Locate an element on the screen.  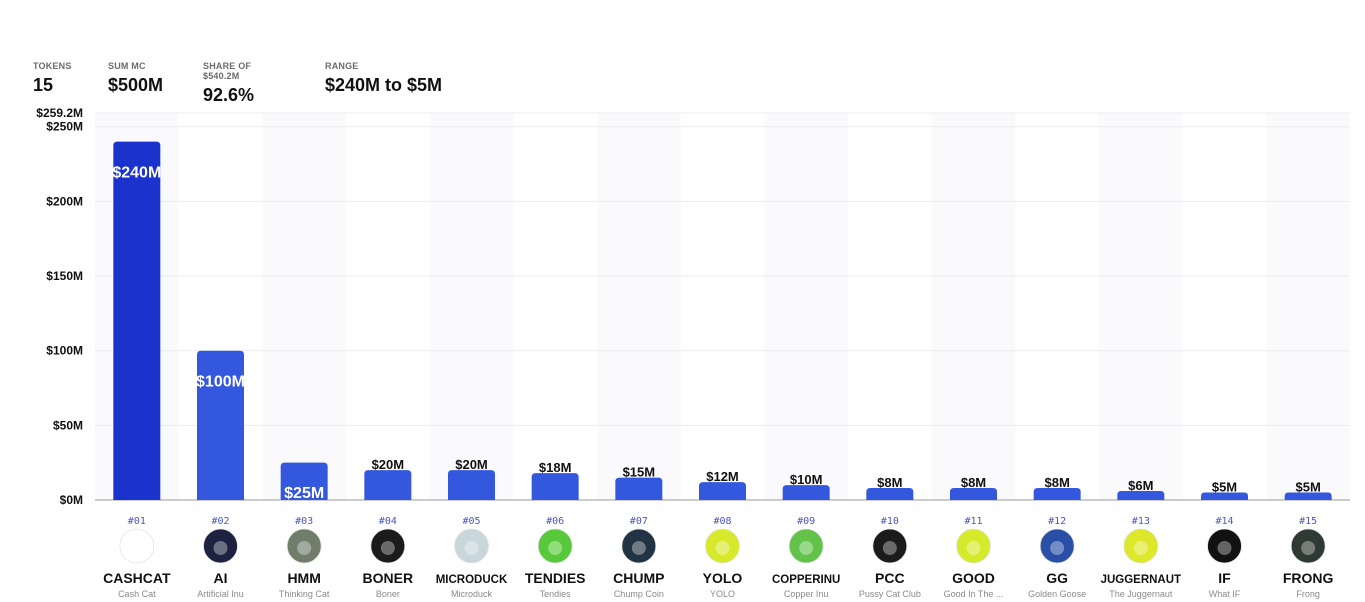
bar-boner is located at coordinates (388, 485).